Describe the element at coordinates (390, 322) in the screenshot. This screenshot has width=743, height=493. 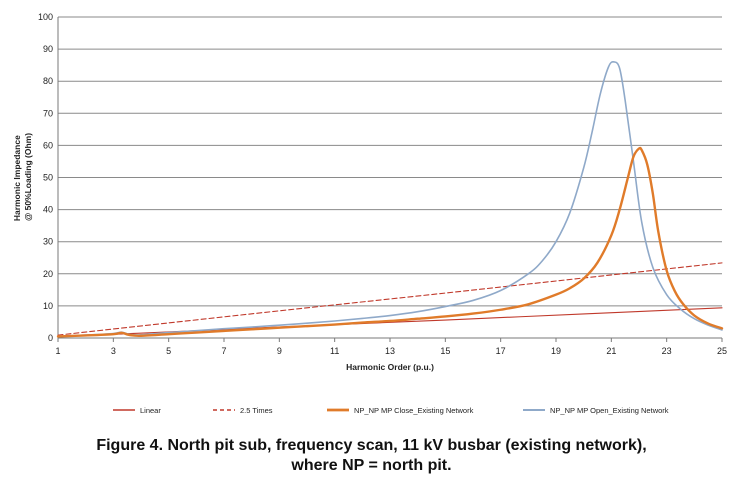
I see `series-line-linear` at that location.